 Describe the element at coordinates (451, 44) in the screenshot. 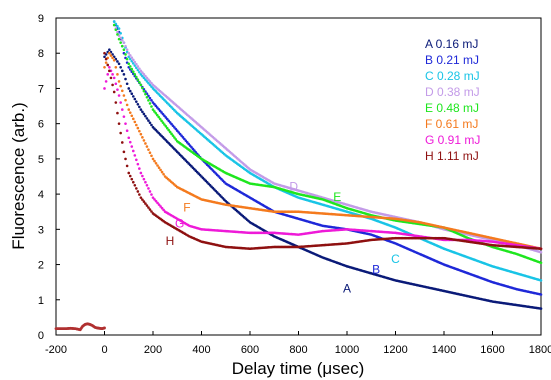

I see `legend-entry: A 0.16 mJ` at that location.